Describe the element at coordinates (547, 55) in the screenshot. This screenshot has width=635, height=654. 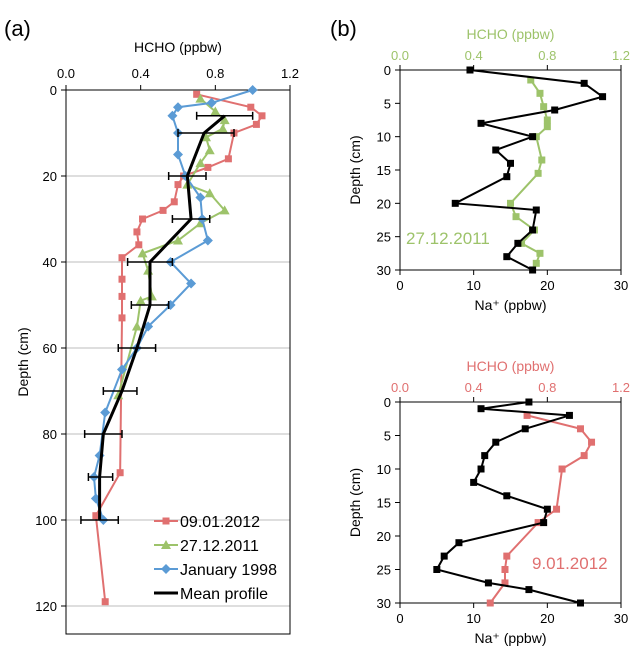
I see `top-x-tick-label: 0.8` at that location.